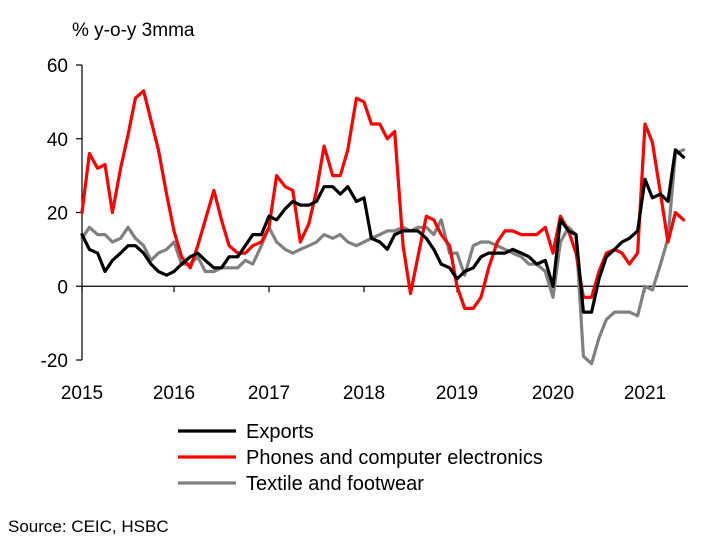 This screenshot has height=547, width=702. Describe the element at coordinates (457, 393) in the screenshot. I see `x-tick-label: 2019` at that location.